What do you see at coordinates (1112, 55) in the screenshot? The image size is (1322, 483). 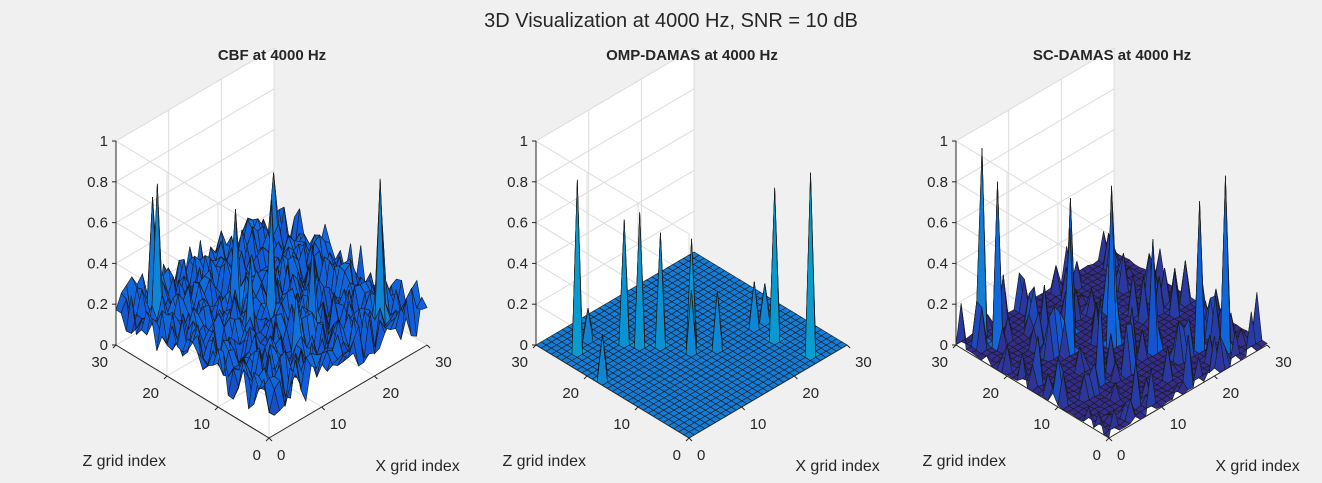 I see `subplot-title: SC-DAMAS at 4000 Hz` at bounding box center [1112, 55].